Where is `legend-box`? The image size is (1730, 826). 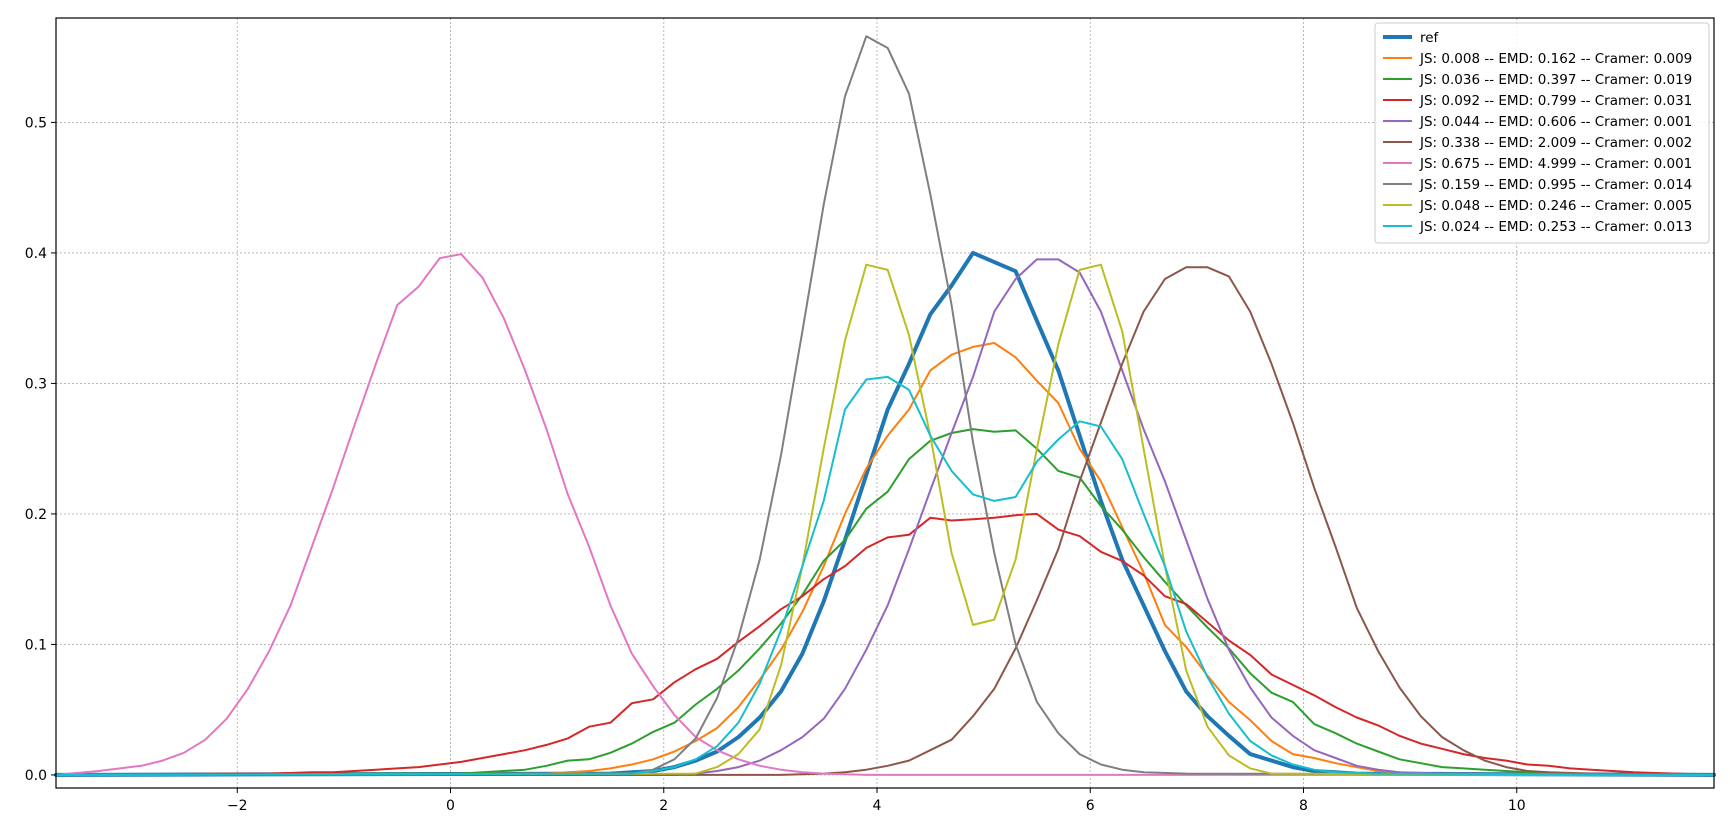 legend-box is located at coordinates (1542, 133).